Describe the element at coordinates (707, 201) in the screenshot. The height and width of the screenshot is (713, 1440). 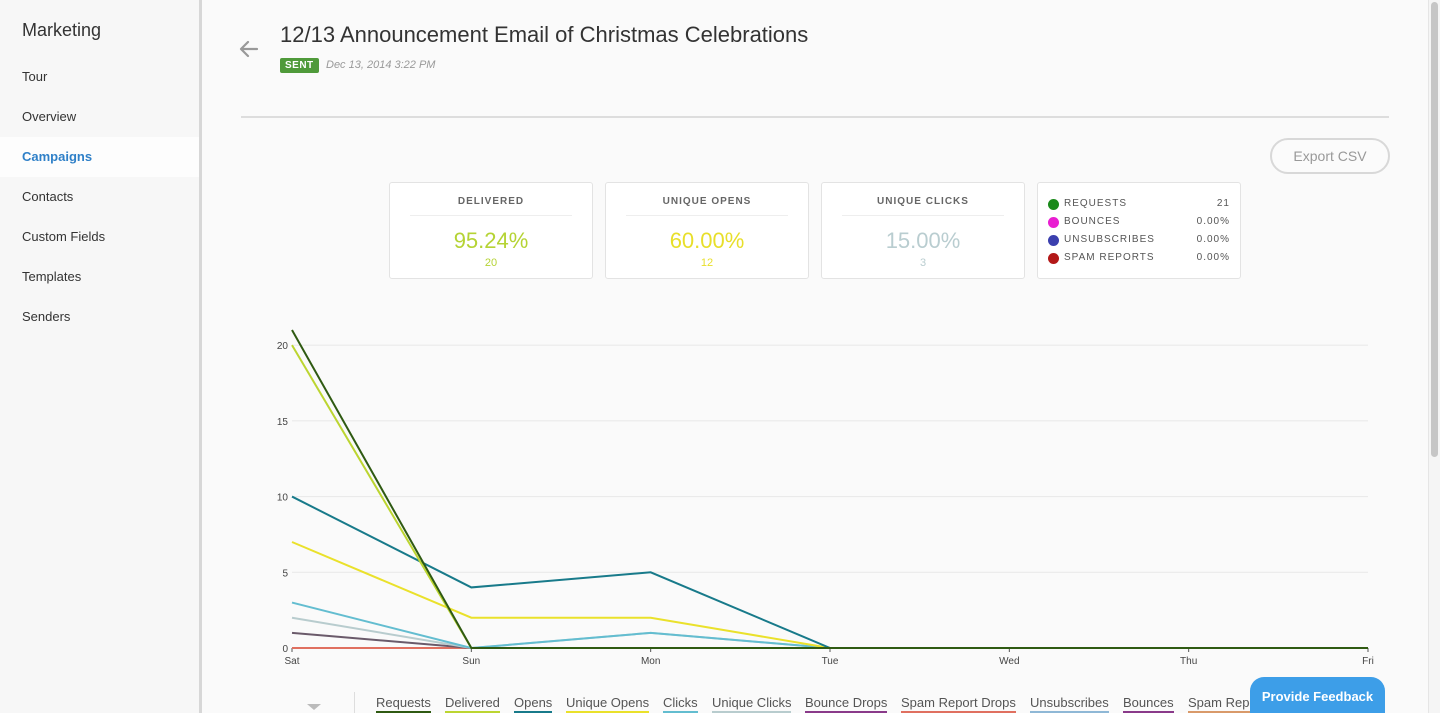
I see `unique-opens-label: UNIQUE OPENS` at that location.